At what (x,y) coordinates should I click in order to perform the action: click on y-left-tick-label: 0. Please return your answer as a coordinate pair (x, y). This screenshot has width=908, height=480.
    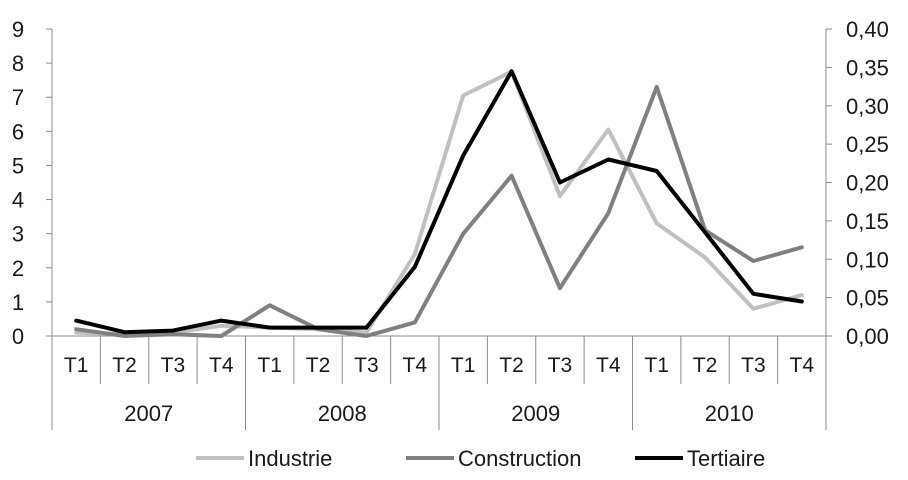
    Looking at the image, I should click on (18, 336).